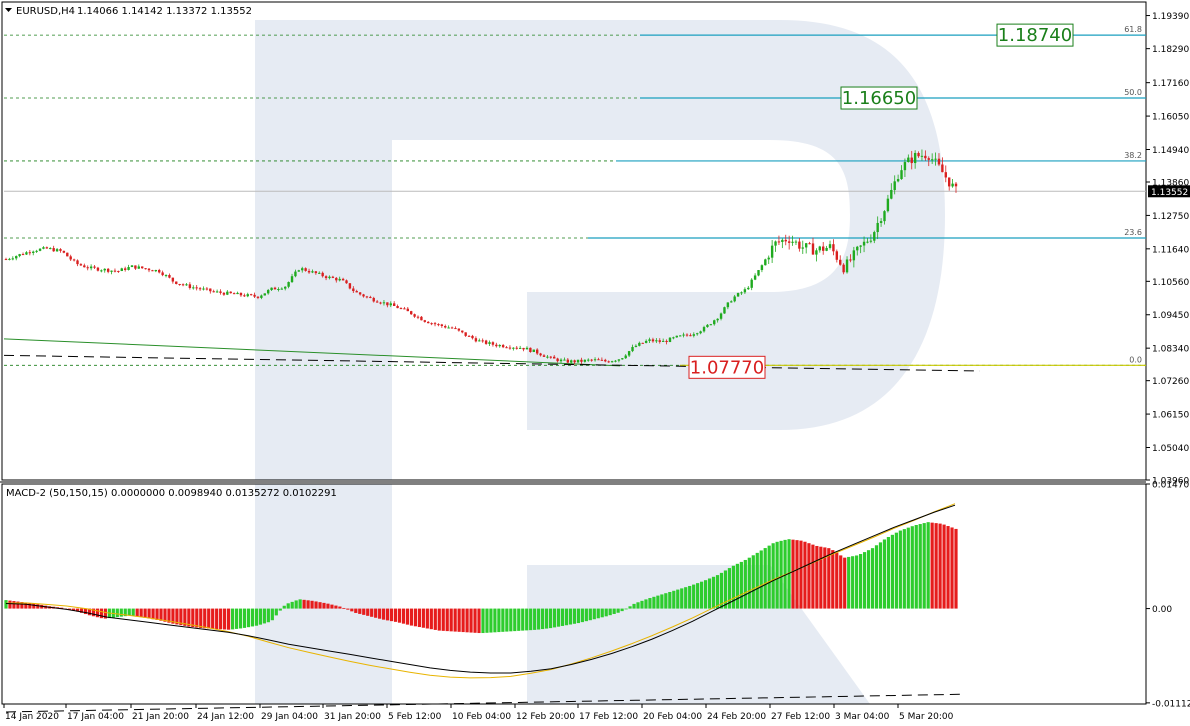 The height and width of the screenshot is (726, 1190). Describe the element at coordinates (1170, 382) in the screenshot. I see `price-tick-label: 1.07260` at that location.